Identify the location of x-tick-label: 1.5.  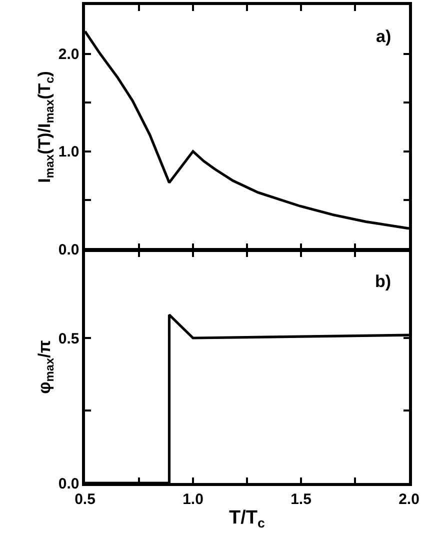
(301, 499).